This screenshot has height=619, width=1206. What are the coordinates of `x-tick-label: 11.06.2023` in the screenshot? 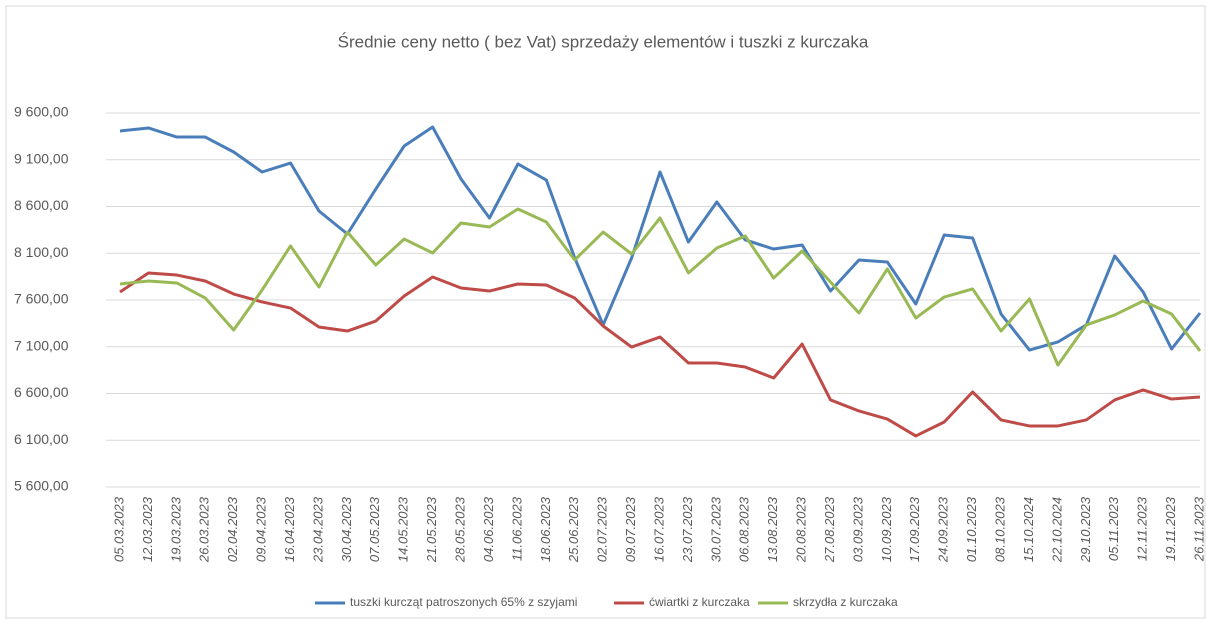 It's located at (516, 528).